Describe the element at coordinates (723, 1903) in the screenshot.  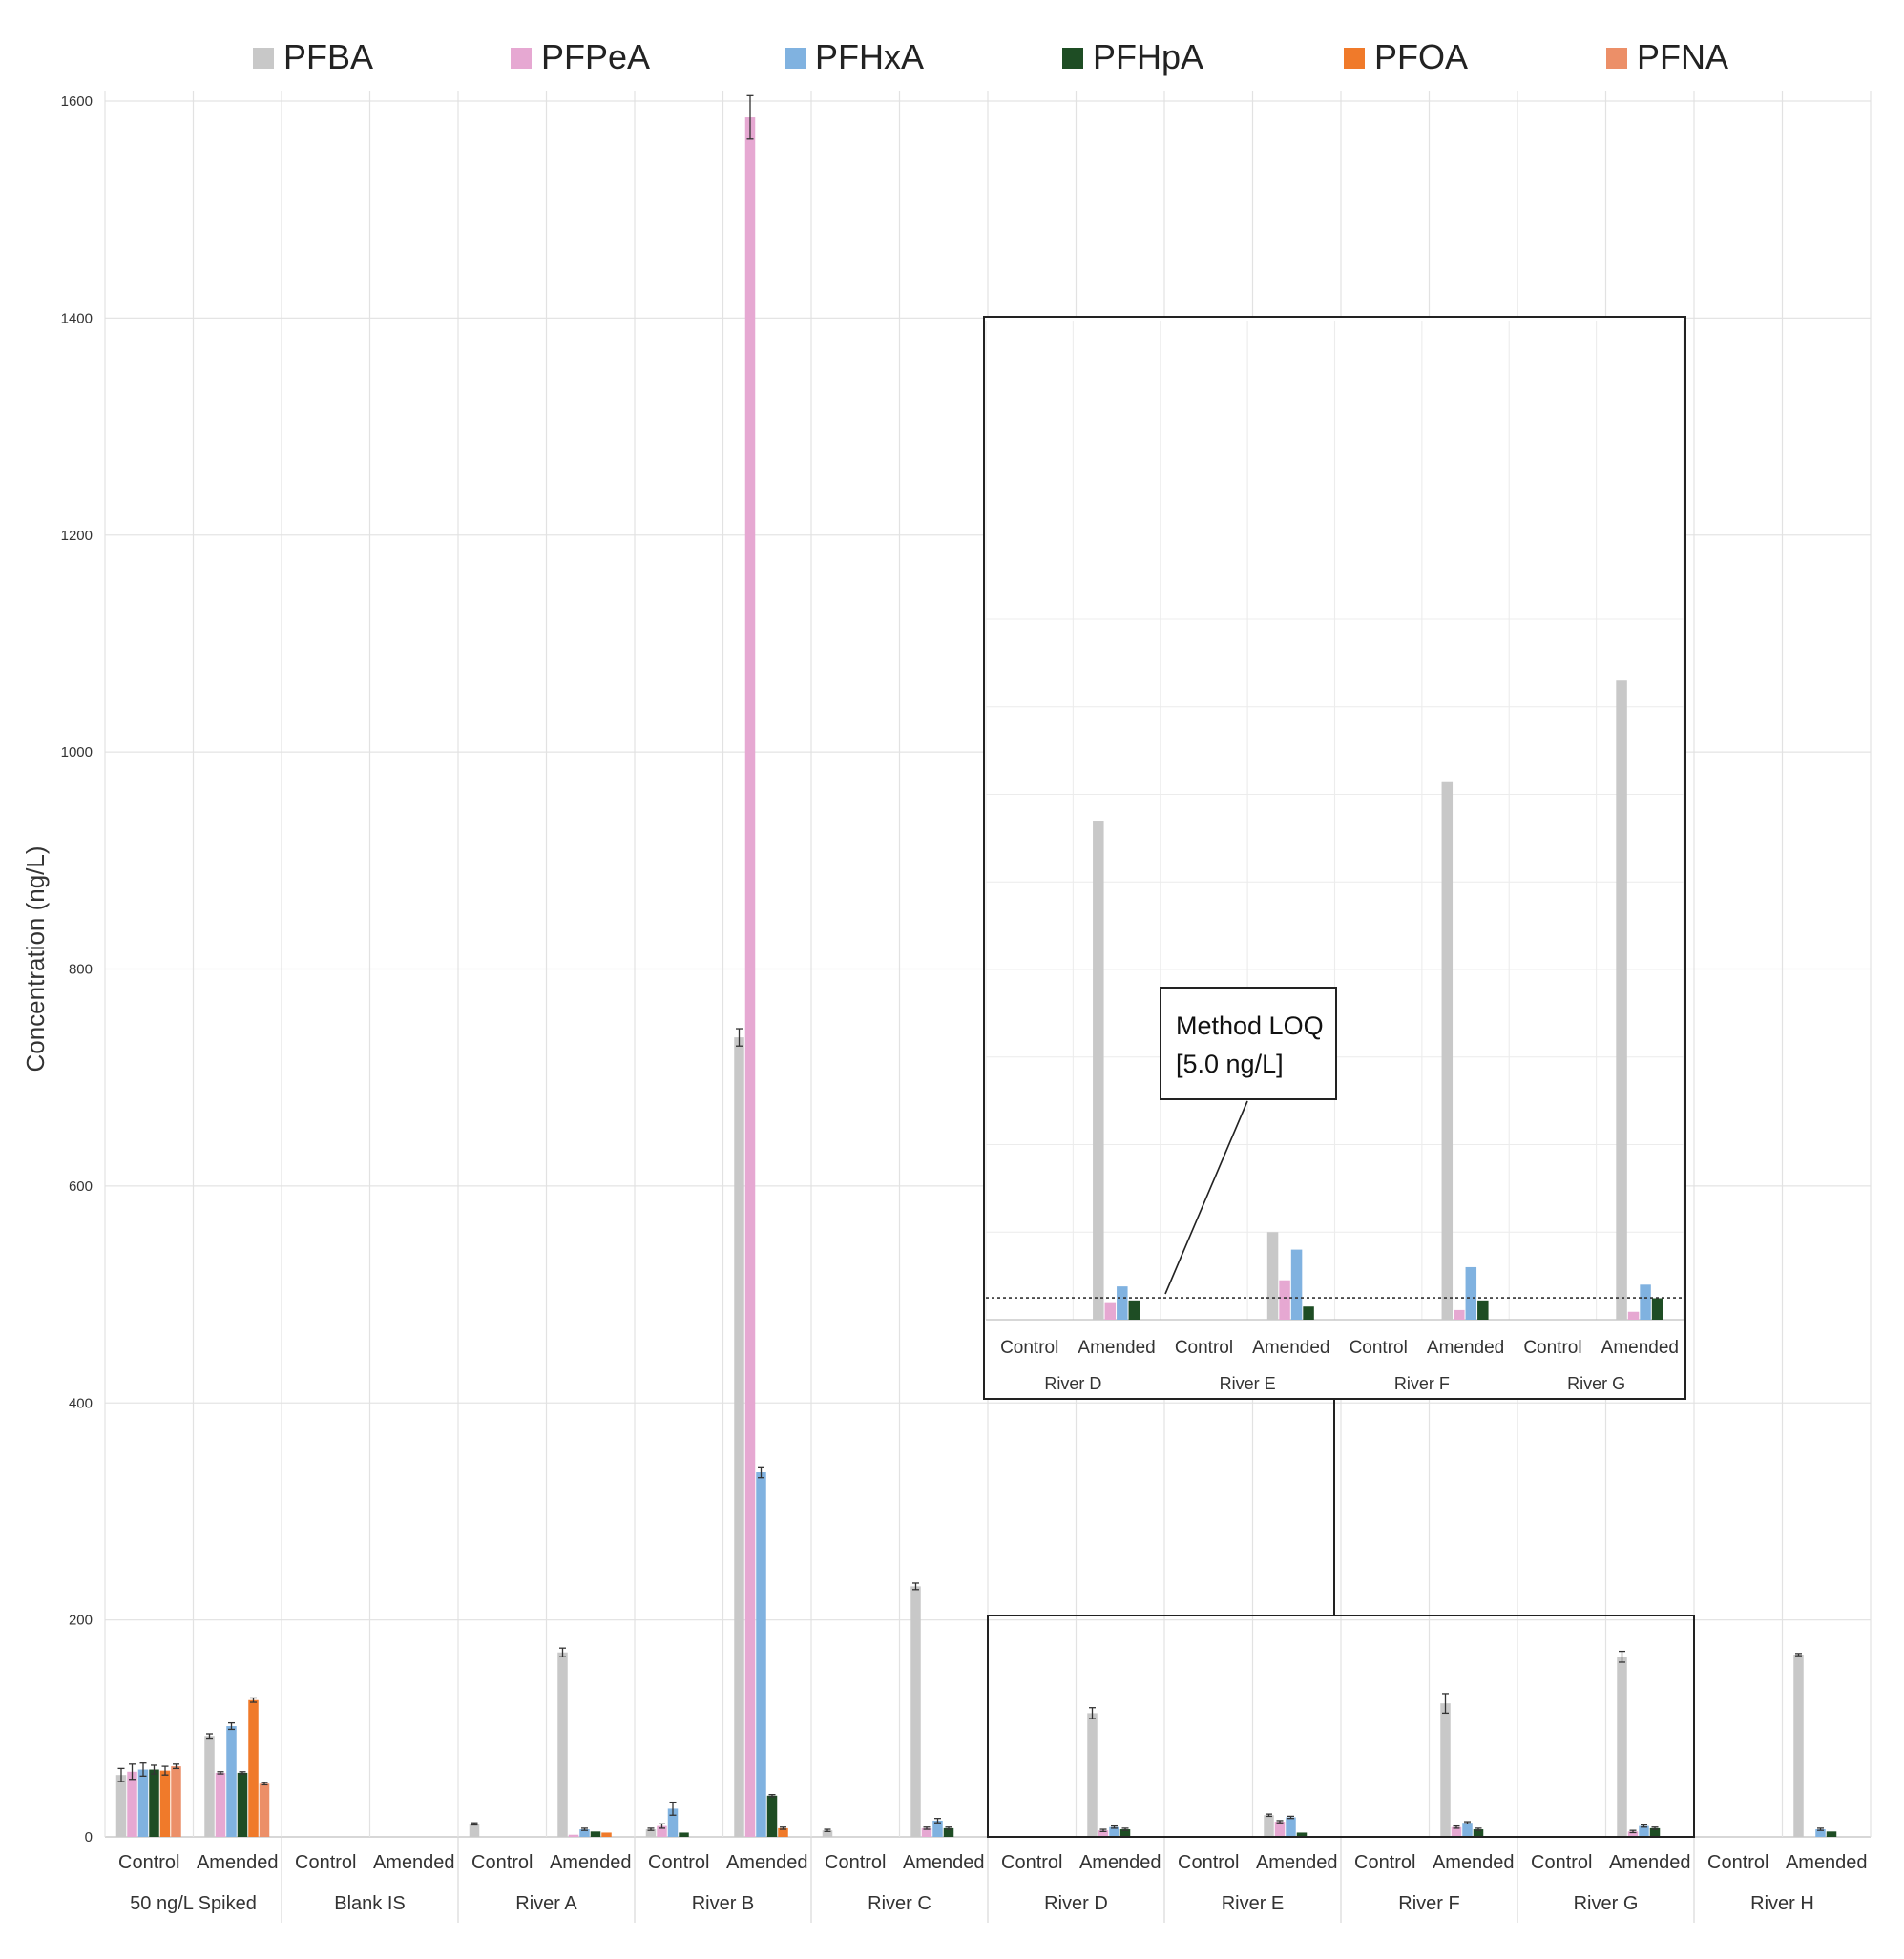
I see `x-group-label-river-b: River B` at that location.